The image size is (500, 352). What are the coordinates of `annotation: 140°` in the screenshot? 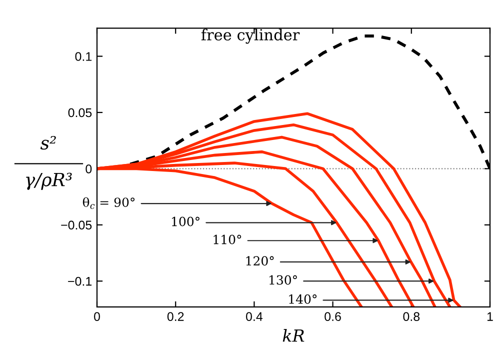 It's located at (303, 299).